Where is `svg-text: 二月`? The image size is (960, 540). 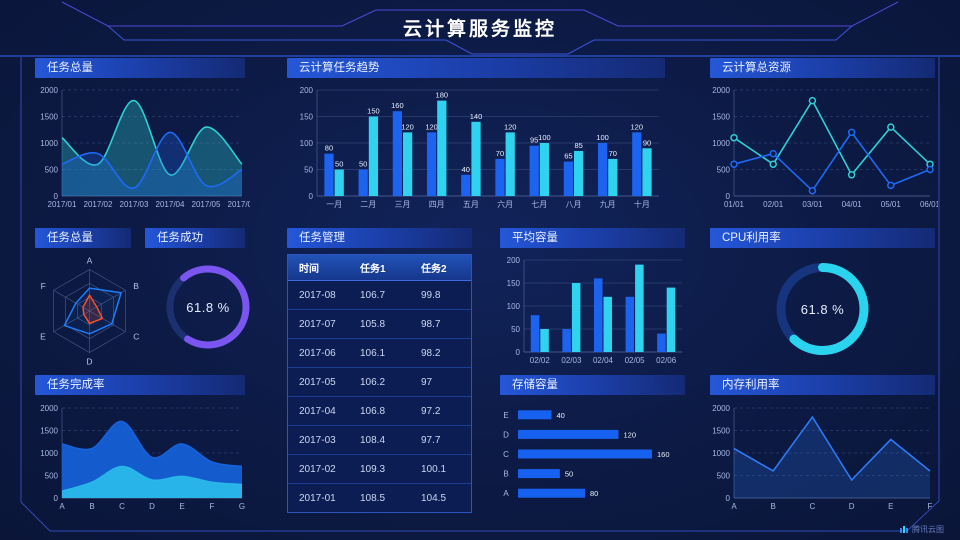
svg-text: 二月 is located at coordinates (368, 204).